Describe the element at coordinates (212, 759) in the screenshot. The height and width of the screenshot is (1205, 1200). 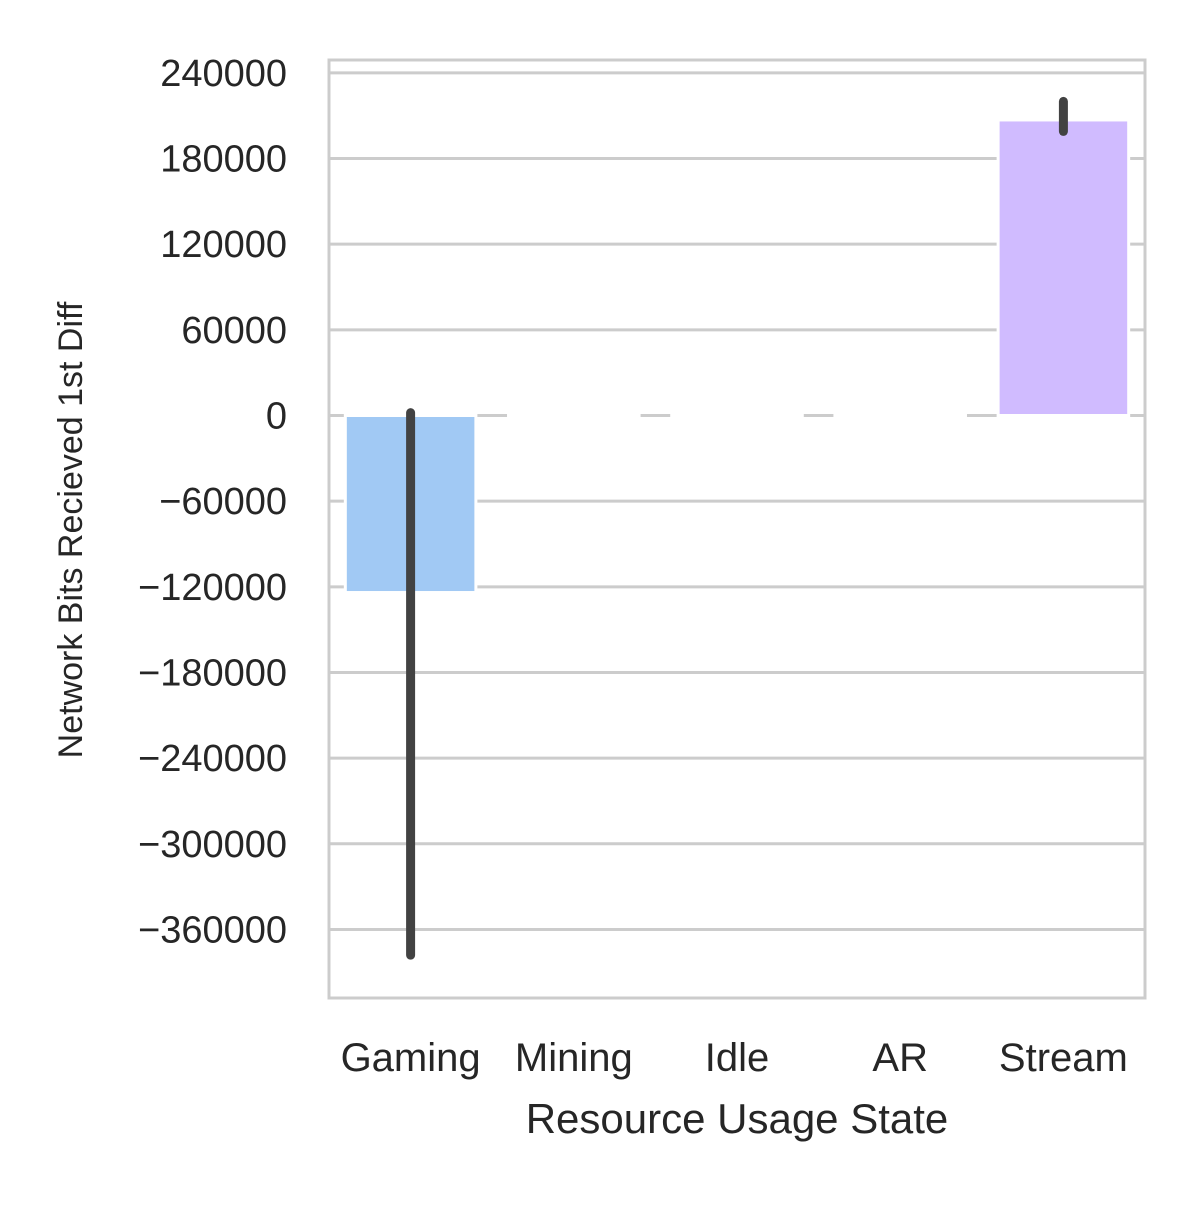
I see `y-tick-label: −240000` at that location.